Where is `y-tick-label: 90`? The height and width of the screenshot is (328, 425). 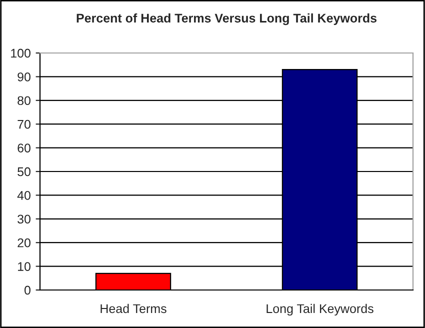 y-tick-label: 90 is located at coordinates (24, 77).